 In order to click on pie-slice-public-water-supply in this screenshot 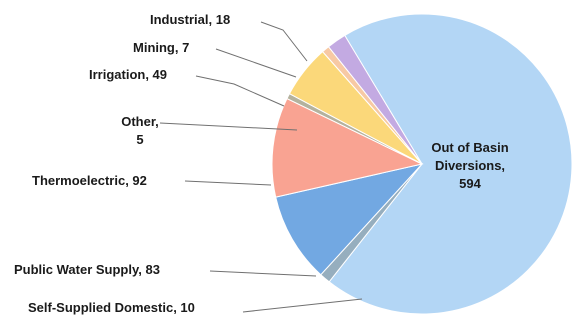, I will do `click(349, 219)`.